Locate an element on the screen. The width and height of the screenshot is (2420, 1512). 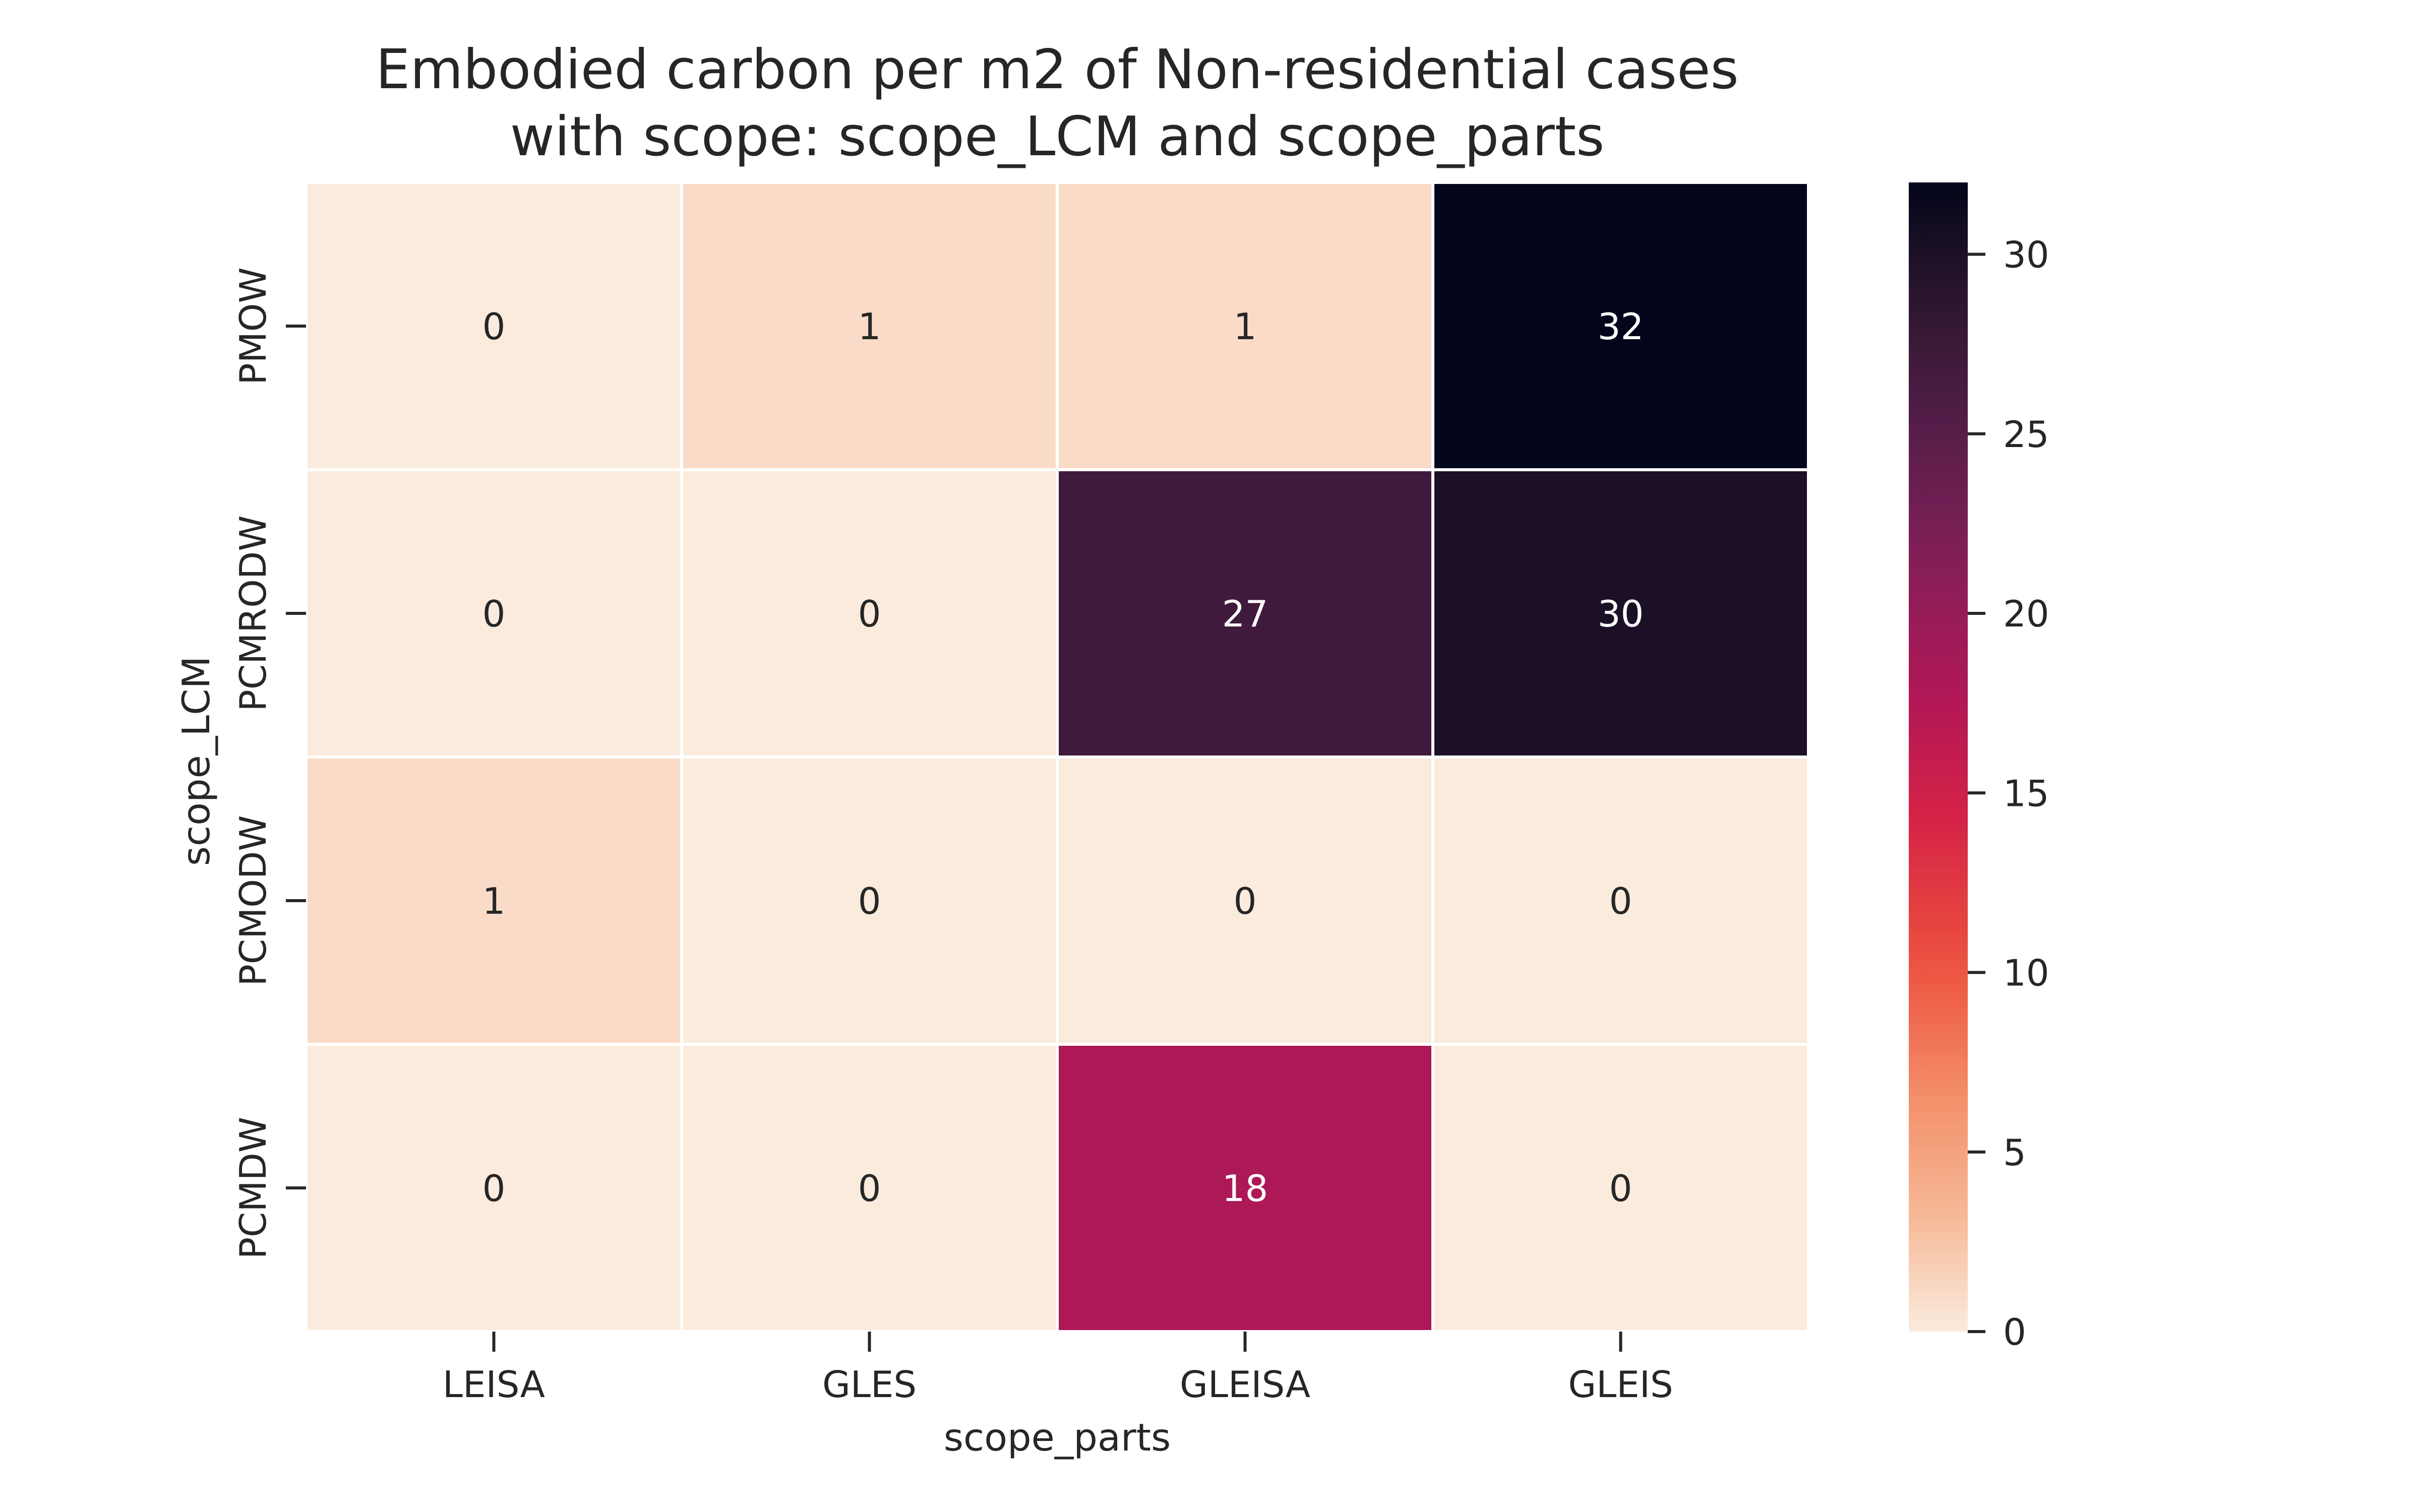
colorbar-ticks: 0 5 10 15 20 25 30 is located at coordinates (2008, 793).